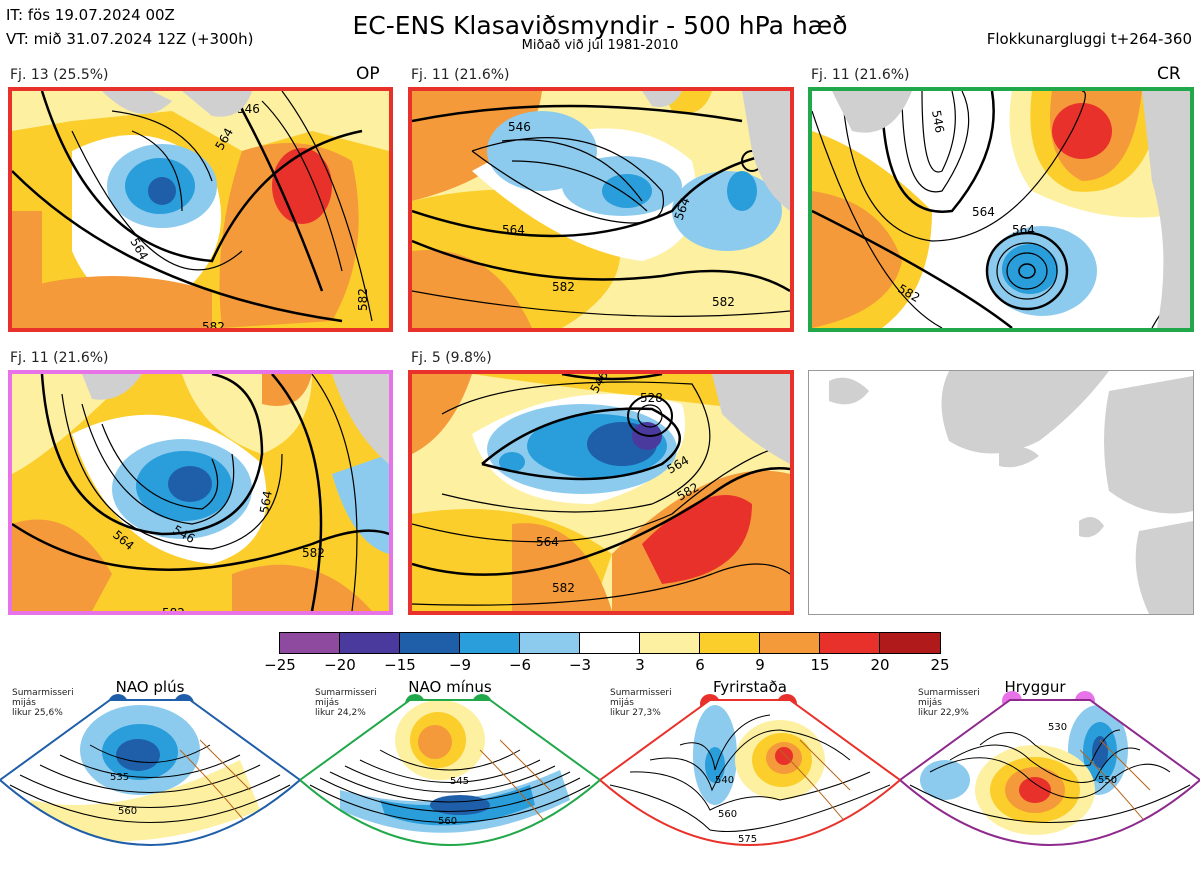 Image resolution: width=1200 pixels, height=875 pixels. I want to click on colorbar-tick: 3, so click(640, 665).